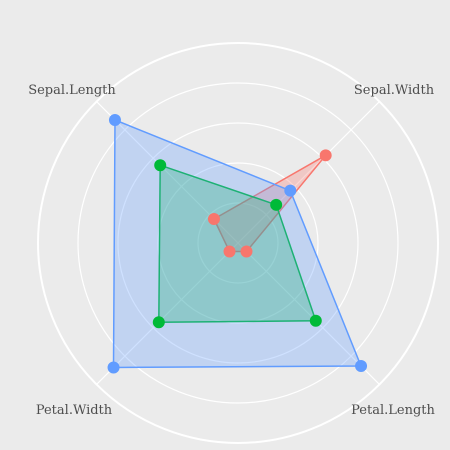 Image resolution: width=450 pixels, height=450 pixels. I want to click on axis-label: Sepal.Width, so click(394, 90).